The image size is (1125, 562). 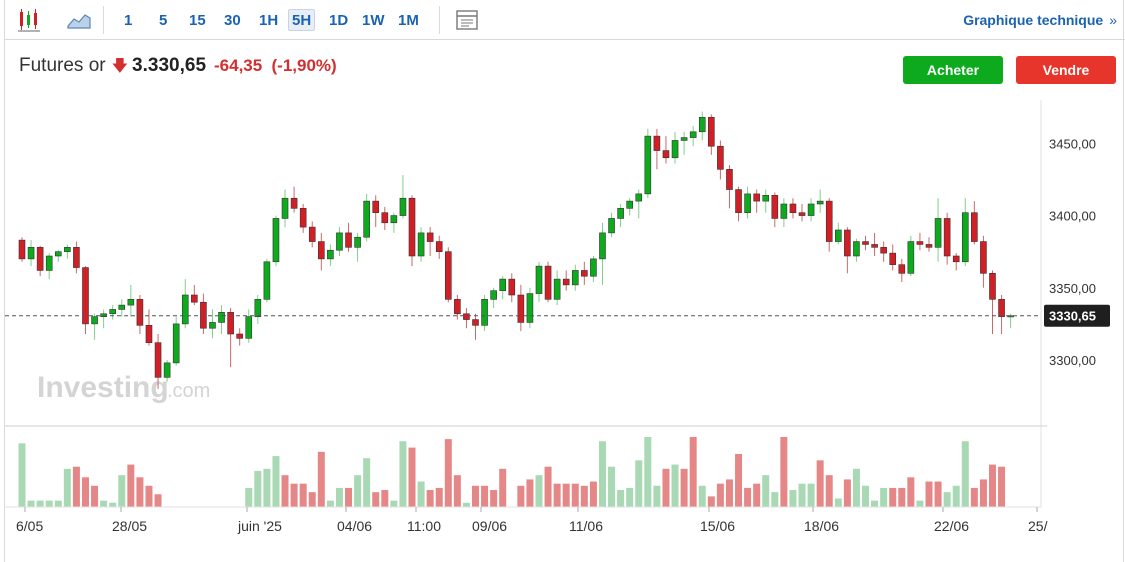 I want to click on timeframe-1h: 1H, so click(x=269, y=20).